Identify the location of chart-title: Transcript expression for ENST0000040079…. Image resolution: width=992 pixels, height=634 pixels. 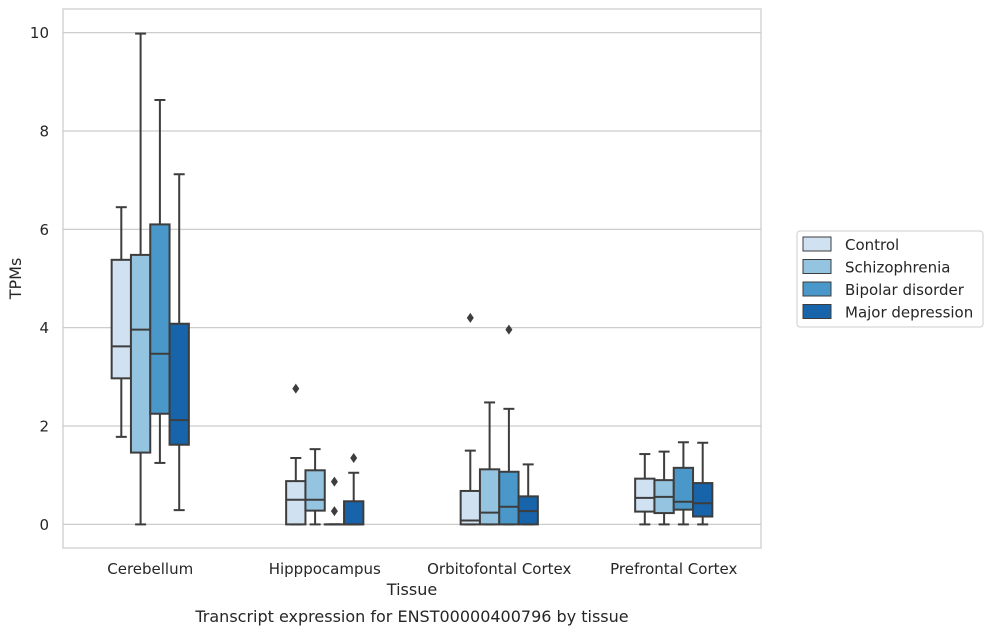
(411, 616).